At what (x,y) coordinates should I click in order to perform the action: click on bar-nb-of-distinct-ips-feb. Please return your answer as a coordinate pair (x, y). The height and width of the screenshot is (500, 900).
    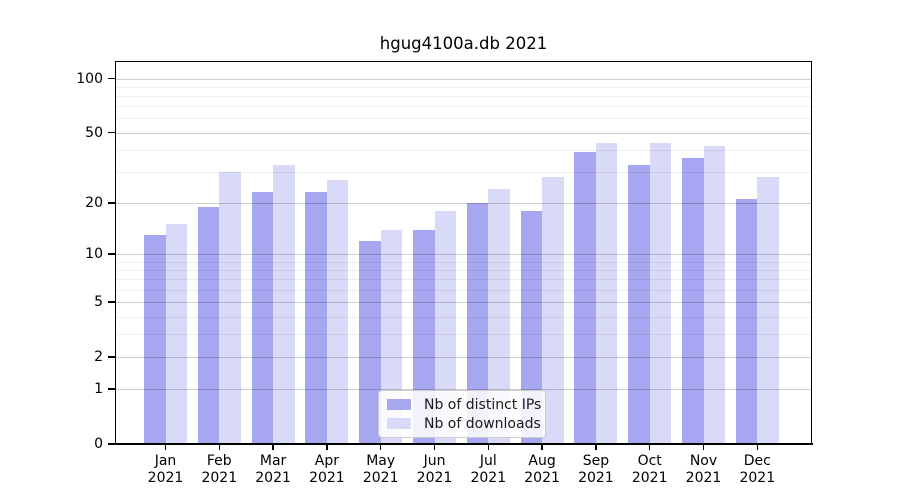
    Looking at the image, I should click on (208, 325).